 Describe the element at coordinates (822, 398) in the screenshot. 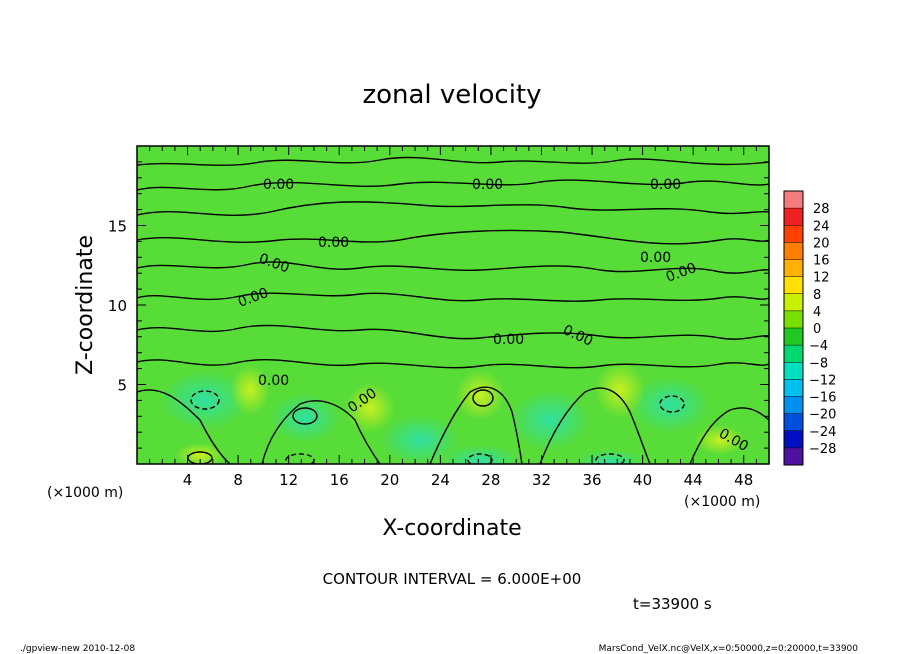

I see `colorbar-label: −16` at that location.